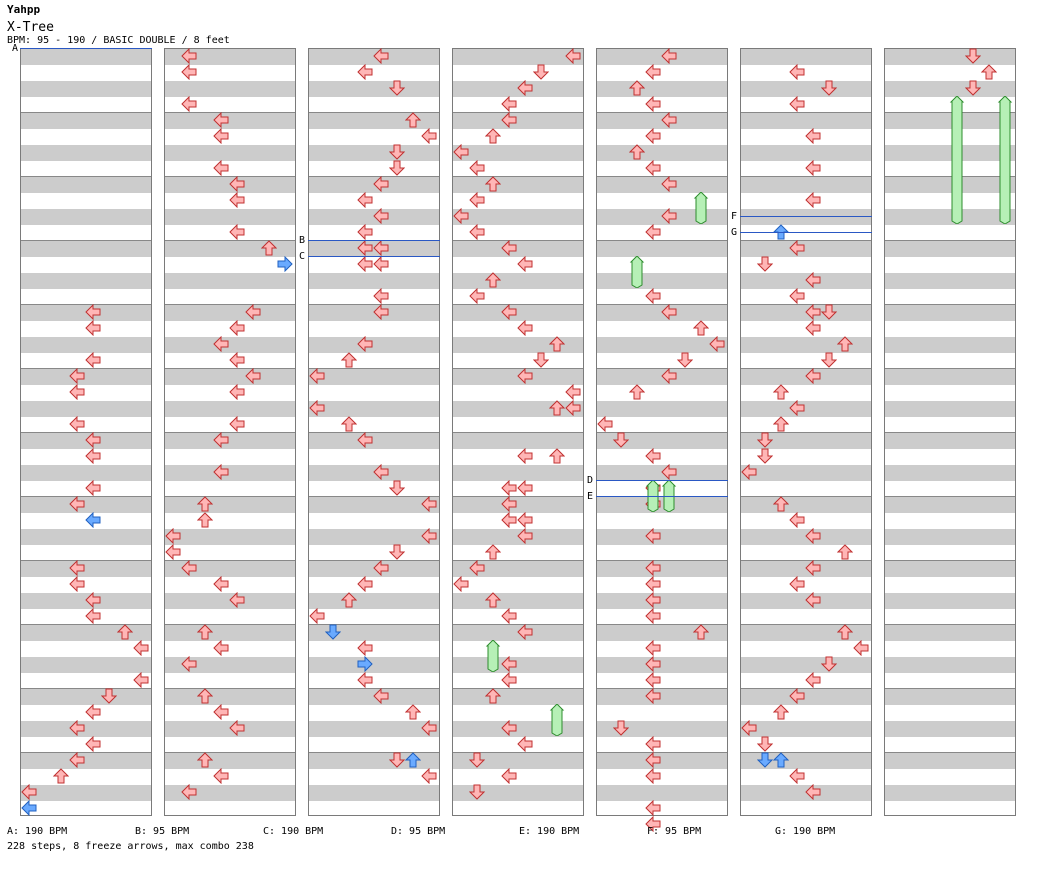  What do you see at coordinates (29, 808) in the screenshot?
I see `shock-arrow-left-icon` at bounding box center [29, 808].